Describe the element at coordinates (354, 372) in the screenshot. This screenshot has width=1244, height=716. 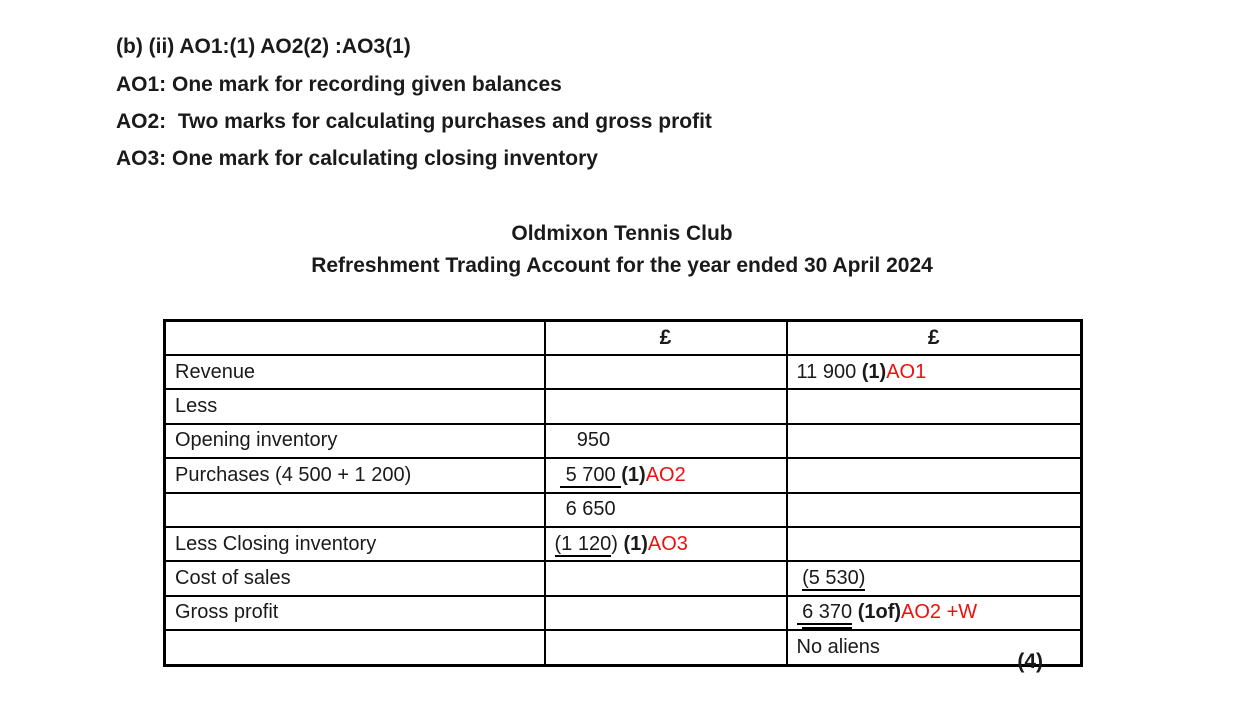
I see `row-label-cell: Revenue` at that location.